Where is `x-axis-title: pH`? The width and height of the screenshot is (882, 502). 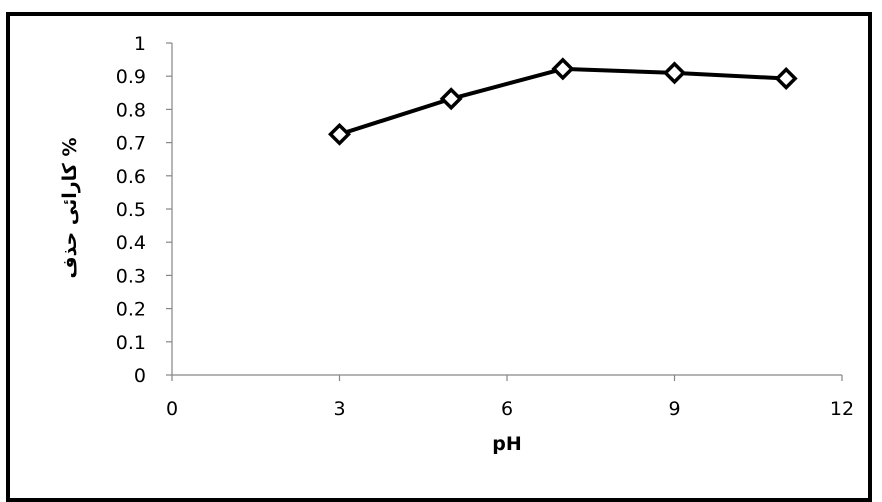
x-axis-title: pH is located at coordinates (507, 444).